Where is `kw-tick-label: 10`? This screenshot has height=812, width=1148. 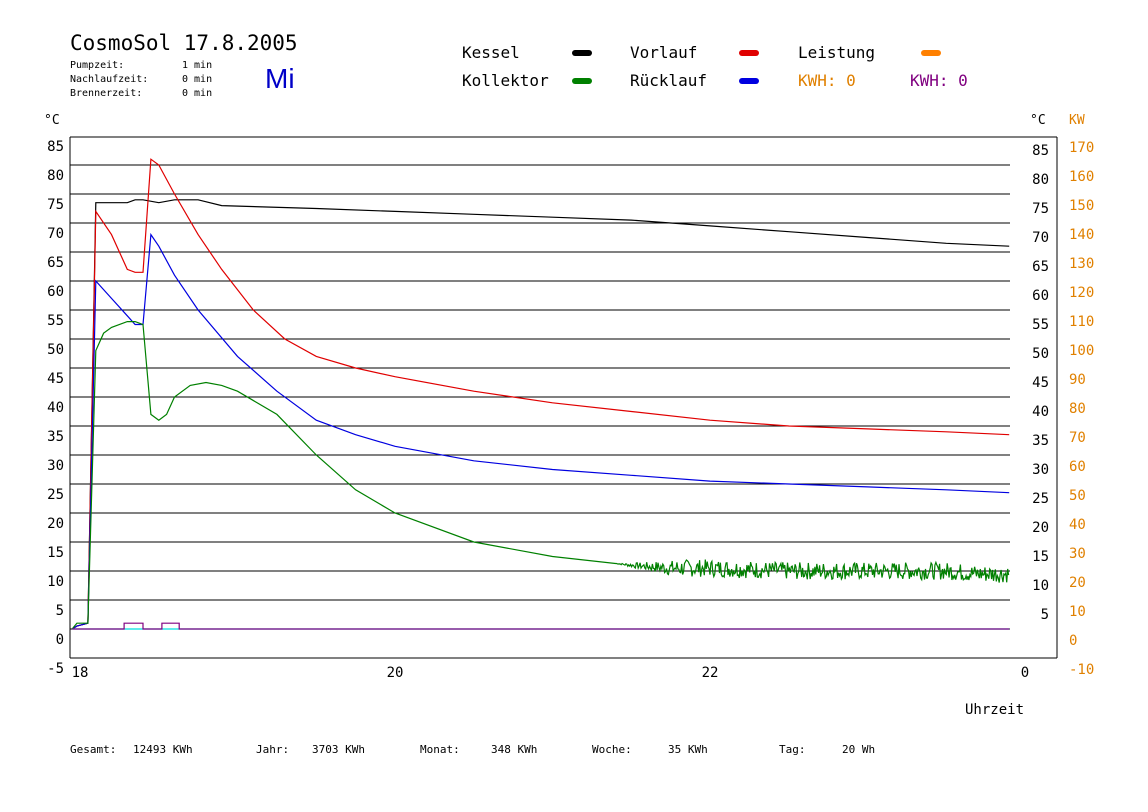
kw-tick-label: 10 is located at coordinates (1077, 612).